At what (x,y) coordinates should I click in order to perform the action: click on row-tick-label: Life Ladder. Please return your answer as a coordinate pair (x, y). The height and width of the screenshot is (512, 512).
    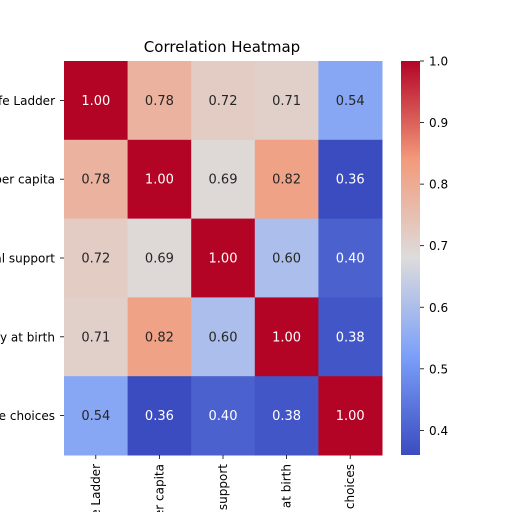
    Looking at the image, I should click on (27, 101).